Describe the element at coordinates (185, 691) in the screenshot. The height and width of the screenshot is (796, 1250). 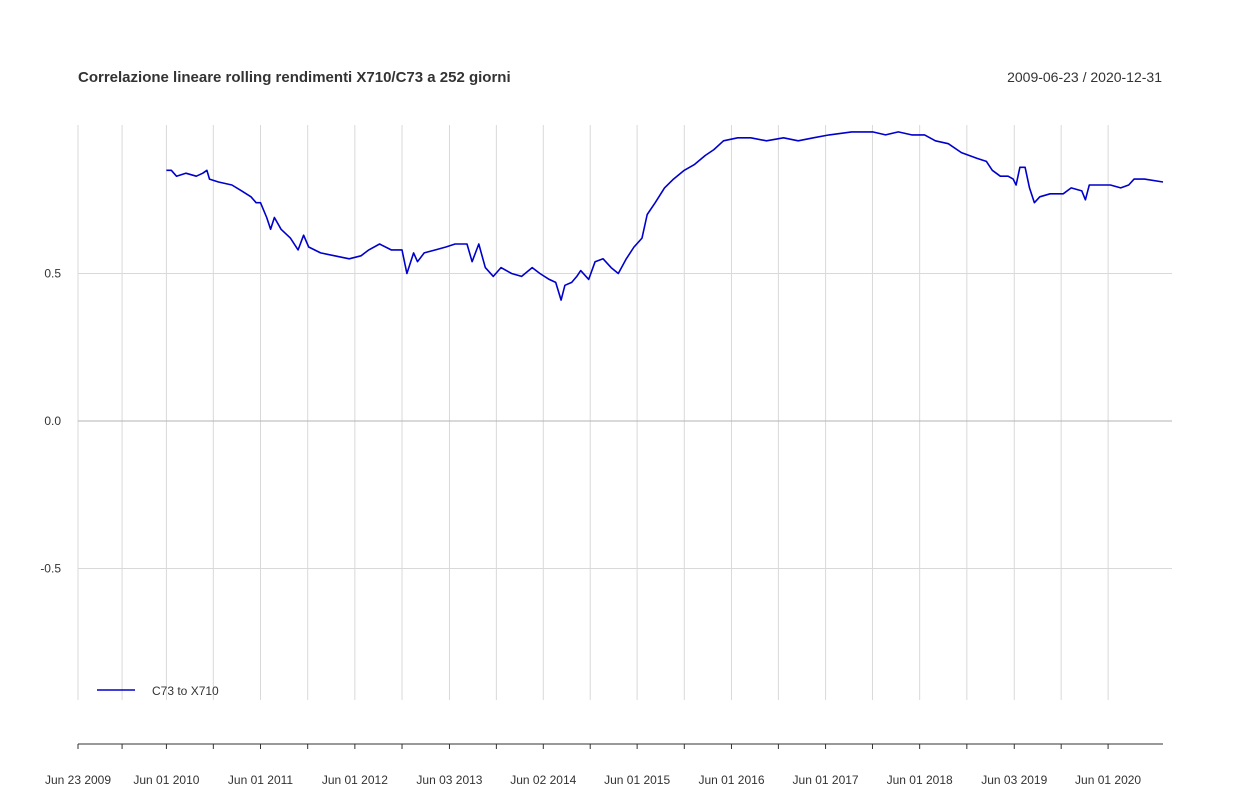
I see `legend-label: C73 to X710` at that location.